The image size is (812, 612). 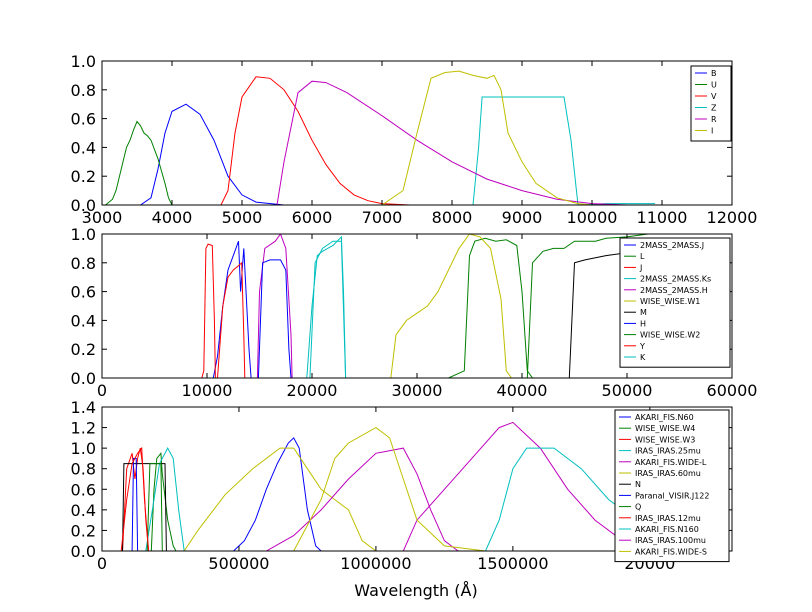 I want to click on x-tick-label: 11000, so click(x=662, y=217).